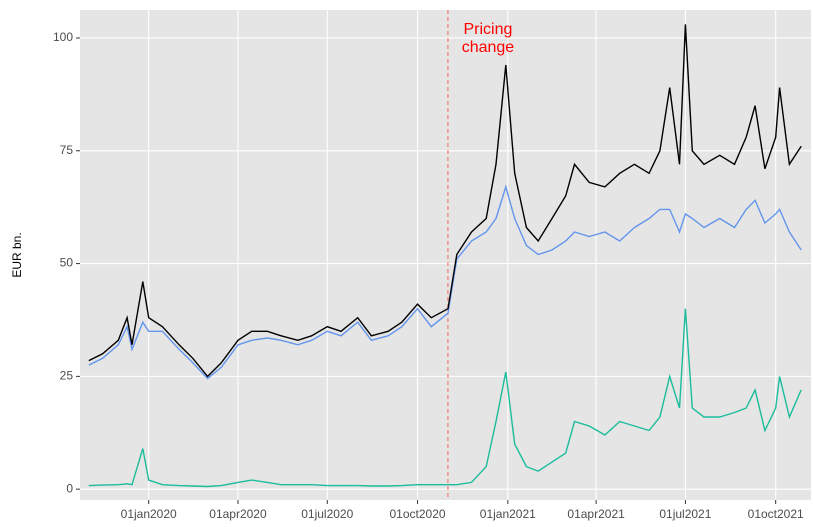  I want to click on x-tick-label: 01apr2021, so click(596, 514).